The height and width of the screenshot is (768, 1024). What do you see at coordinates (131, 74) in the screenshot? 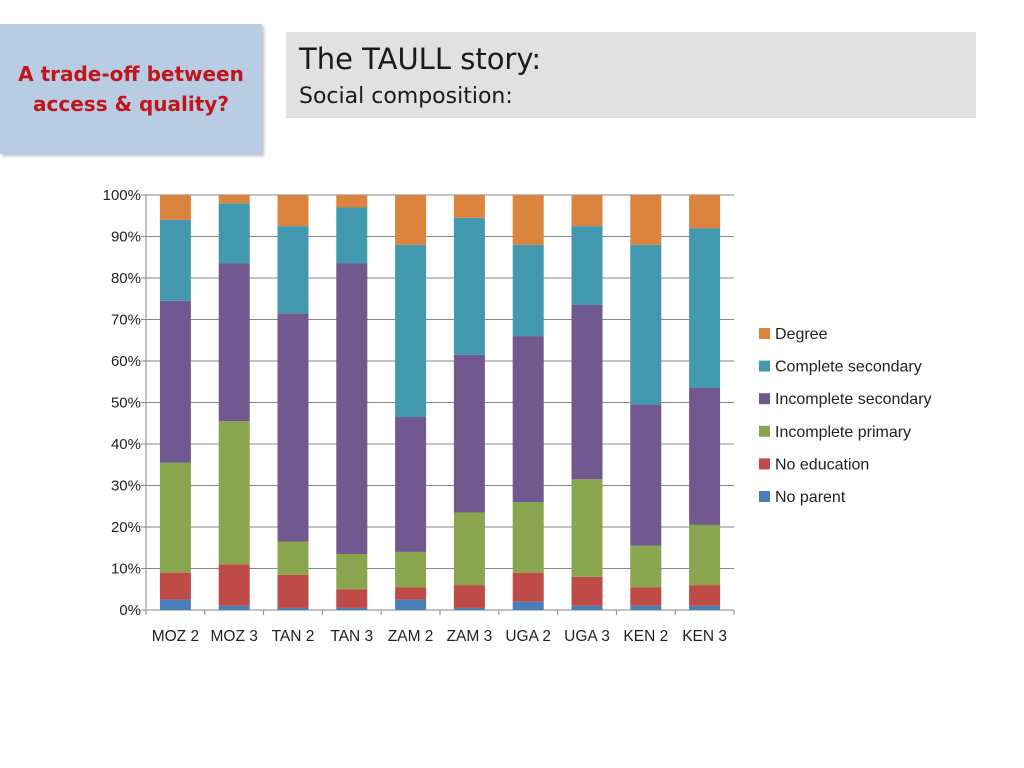
I see `question-line-1: A trade-off between` at bounding box center [131, 74].